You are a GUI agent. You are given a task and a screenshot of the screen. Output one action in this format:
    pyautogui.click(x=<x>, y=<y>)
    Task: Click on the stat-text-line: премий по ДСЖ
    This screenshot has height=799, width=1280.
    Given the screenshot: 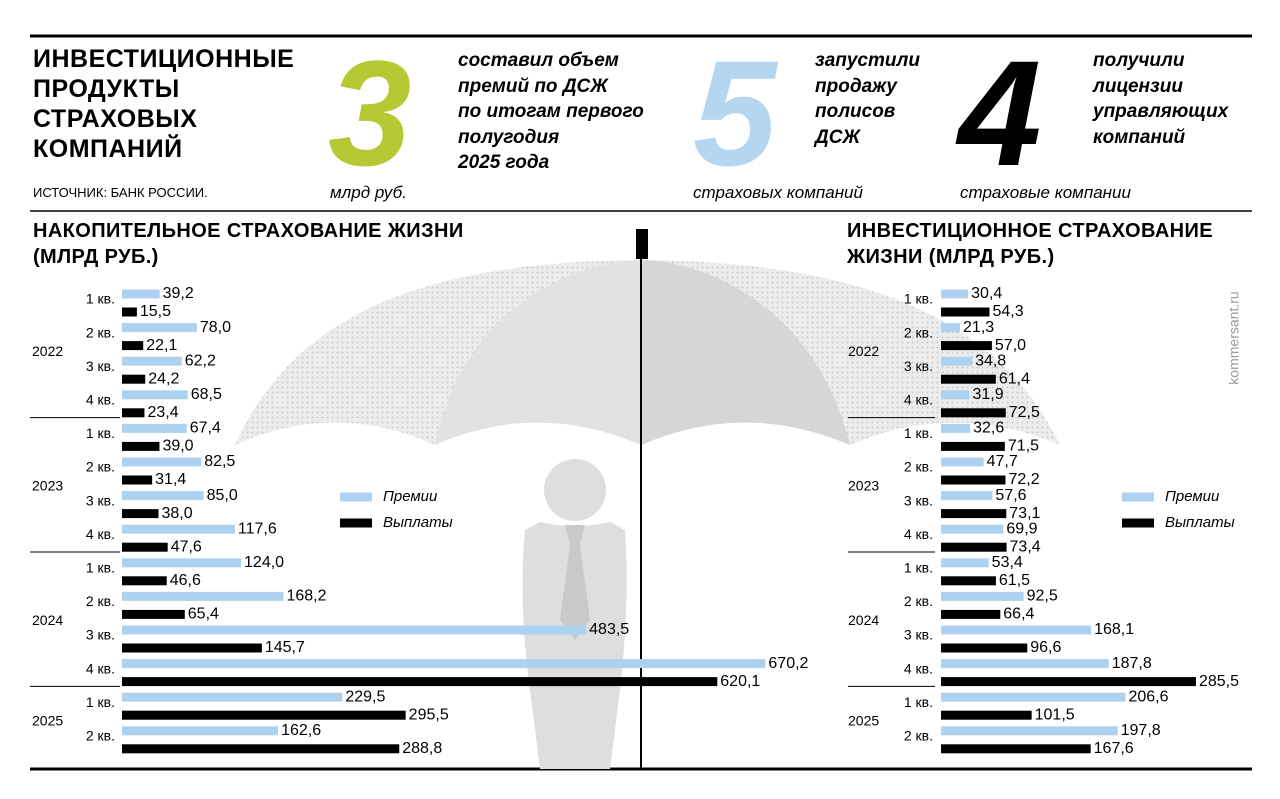 What is the action you would take?
    pyautogui.click(x=533, y=86)
    